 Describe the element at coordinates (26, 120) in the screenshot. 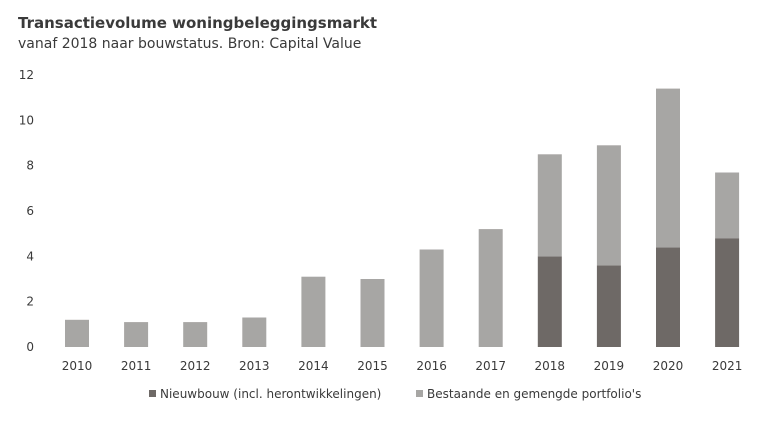

I see `y-tick-label: 10` at that location.